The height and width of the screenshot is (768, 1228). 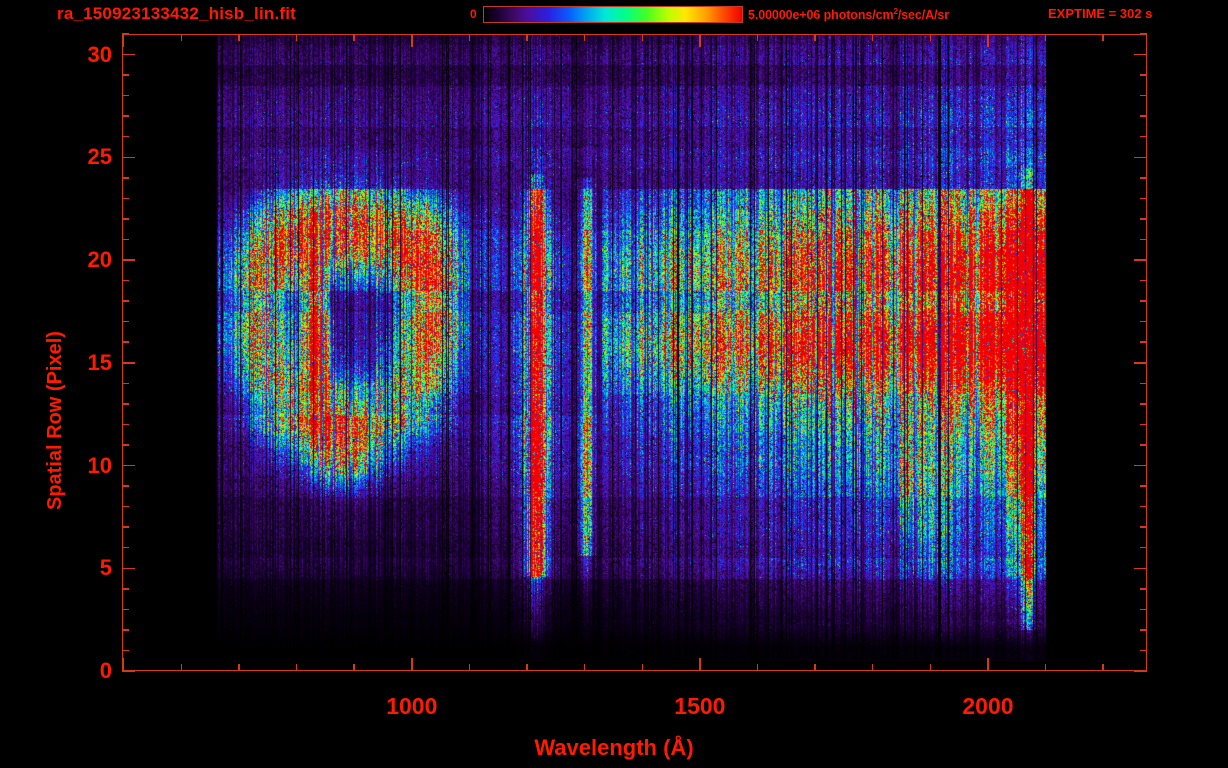 What do you see at coordinates (614, 747) in the screenshot?
I see `x-axis-title: Wavelength (Å)` at bounding box center [614, 747].